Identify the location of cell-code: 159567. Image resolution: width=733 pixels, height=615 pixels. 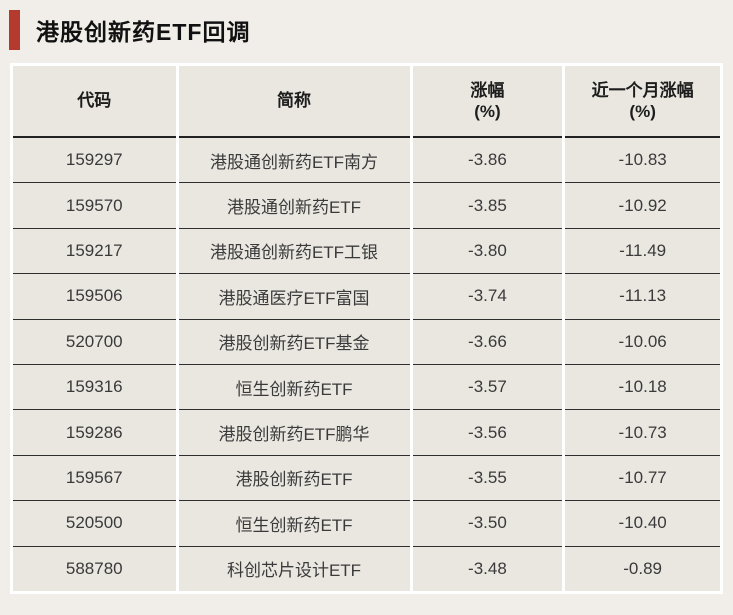
(94, 478).